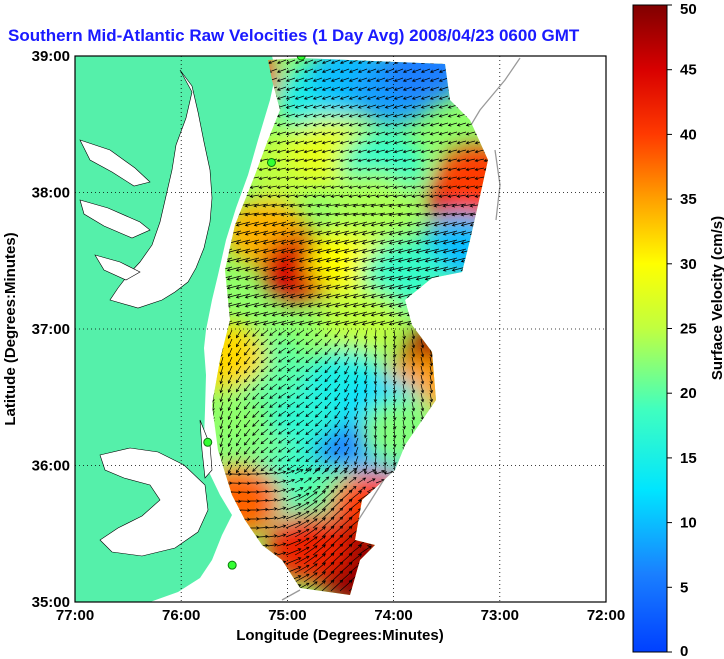 This screenshot has height=659, width=724. What do you see at coordinates (688, 9) in the screenshot?
I see `colorbar-tick-label: 50` at bounding box center [688, 9].